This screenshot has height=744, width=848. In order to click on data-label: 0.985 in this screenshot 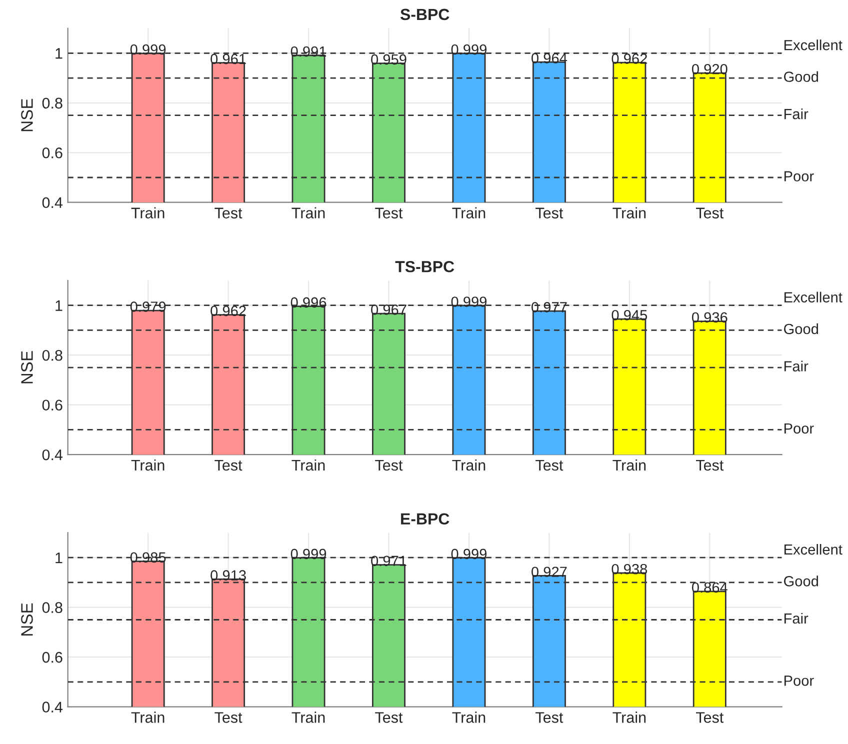, I will do `click(148, 557)`.